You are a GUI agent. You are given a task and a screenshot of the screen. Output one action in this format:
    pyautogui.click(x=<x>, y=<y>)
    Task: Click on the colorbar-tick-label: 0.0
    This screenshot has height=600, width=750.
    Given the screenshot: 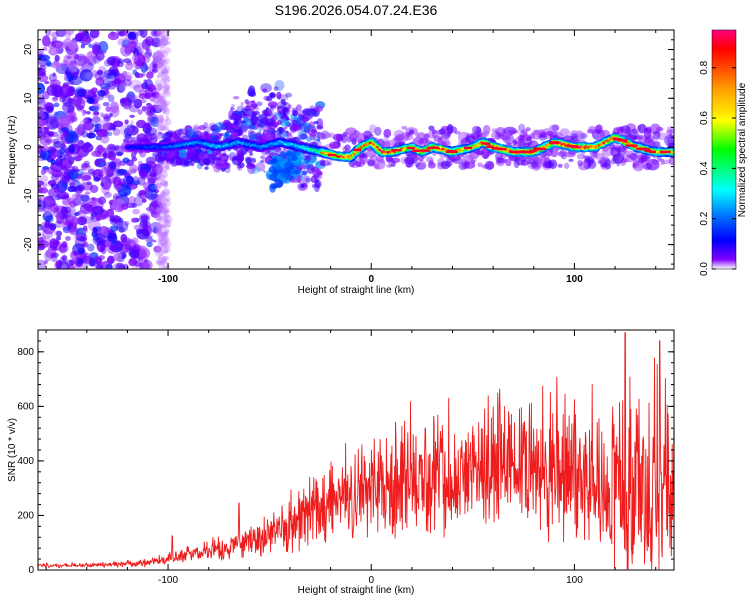 What is the action you would take?
    pyautogui.click(x=704, y=269)
    